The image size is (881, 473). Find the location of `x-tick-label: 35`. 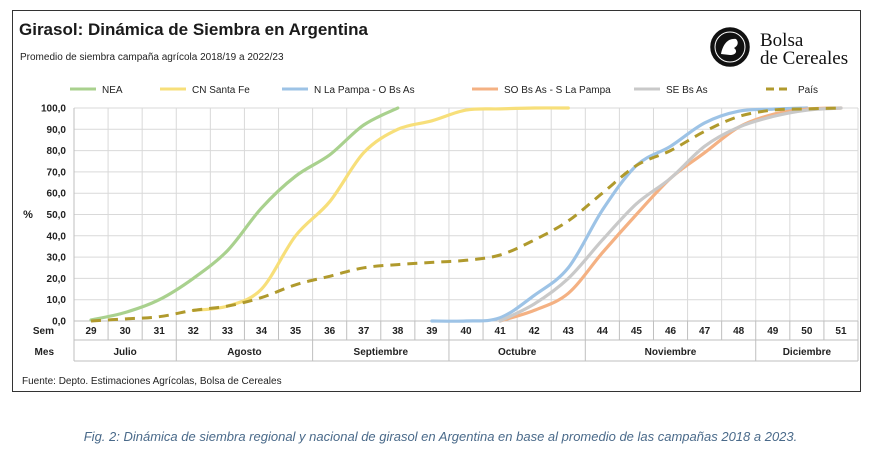

x-tick-label: 35 is located at coordinates (296, 331).